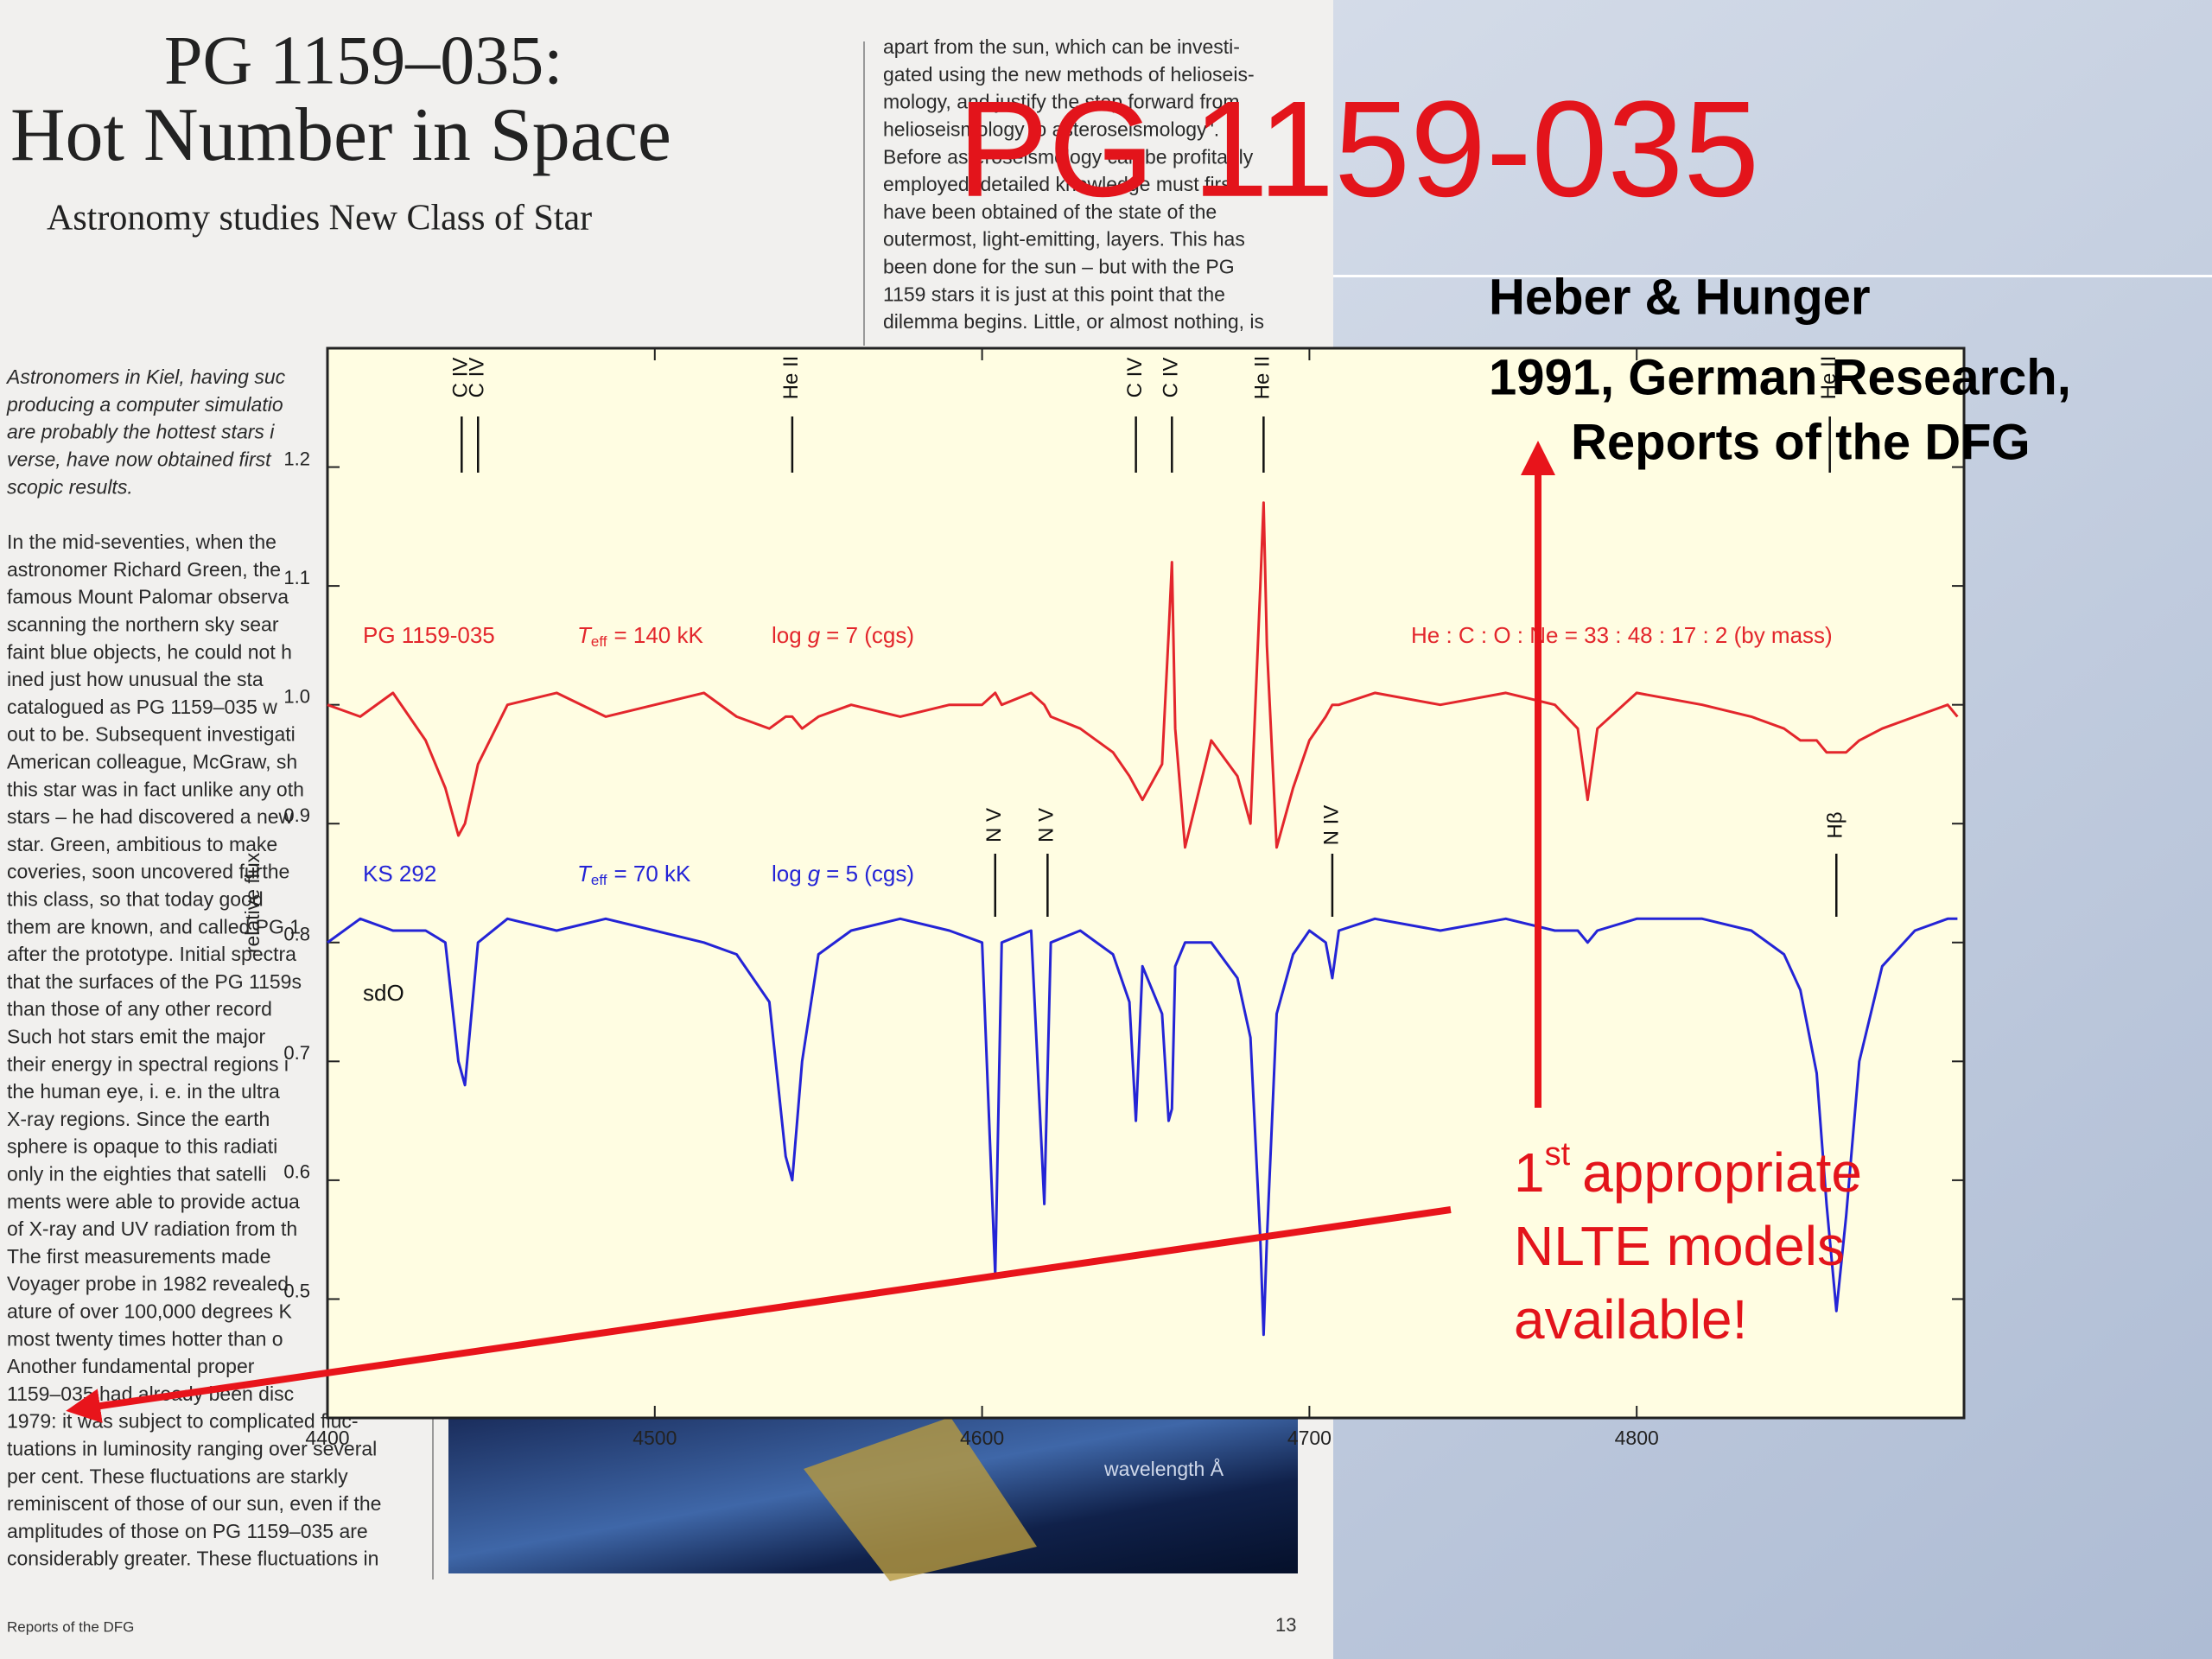 This screenshot has width=2212, height=1659. Describe the element at coordinates (658, 635) in the screenshot. I see `teff-value: = 140 kK` at that location.